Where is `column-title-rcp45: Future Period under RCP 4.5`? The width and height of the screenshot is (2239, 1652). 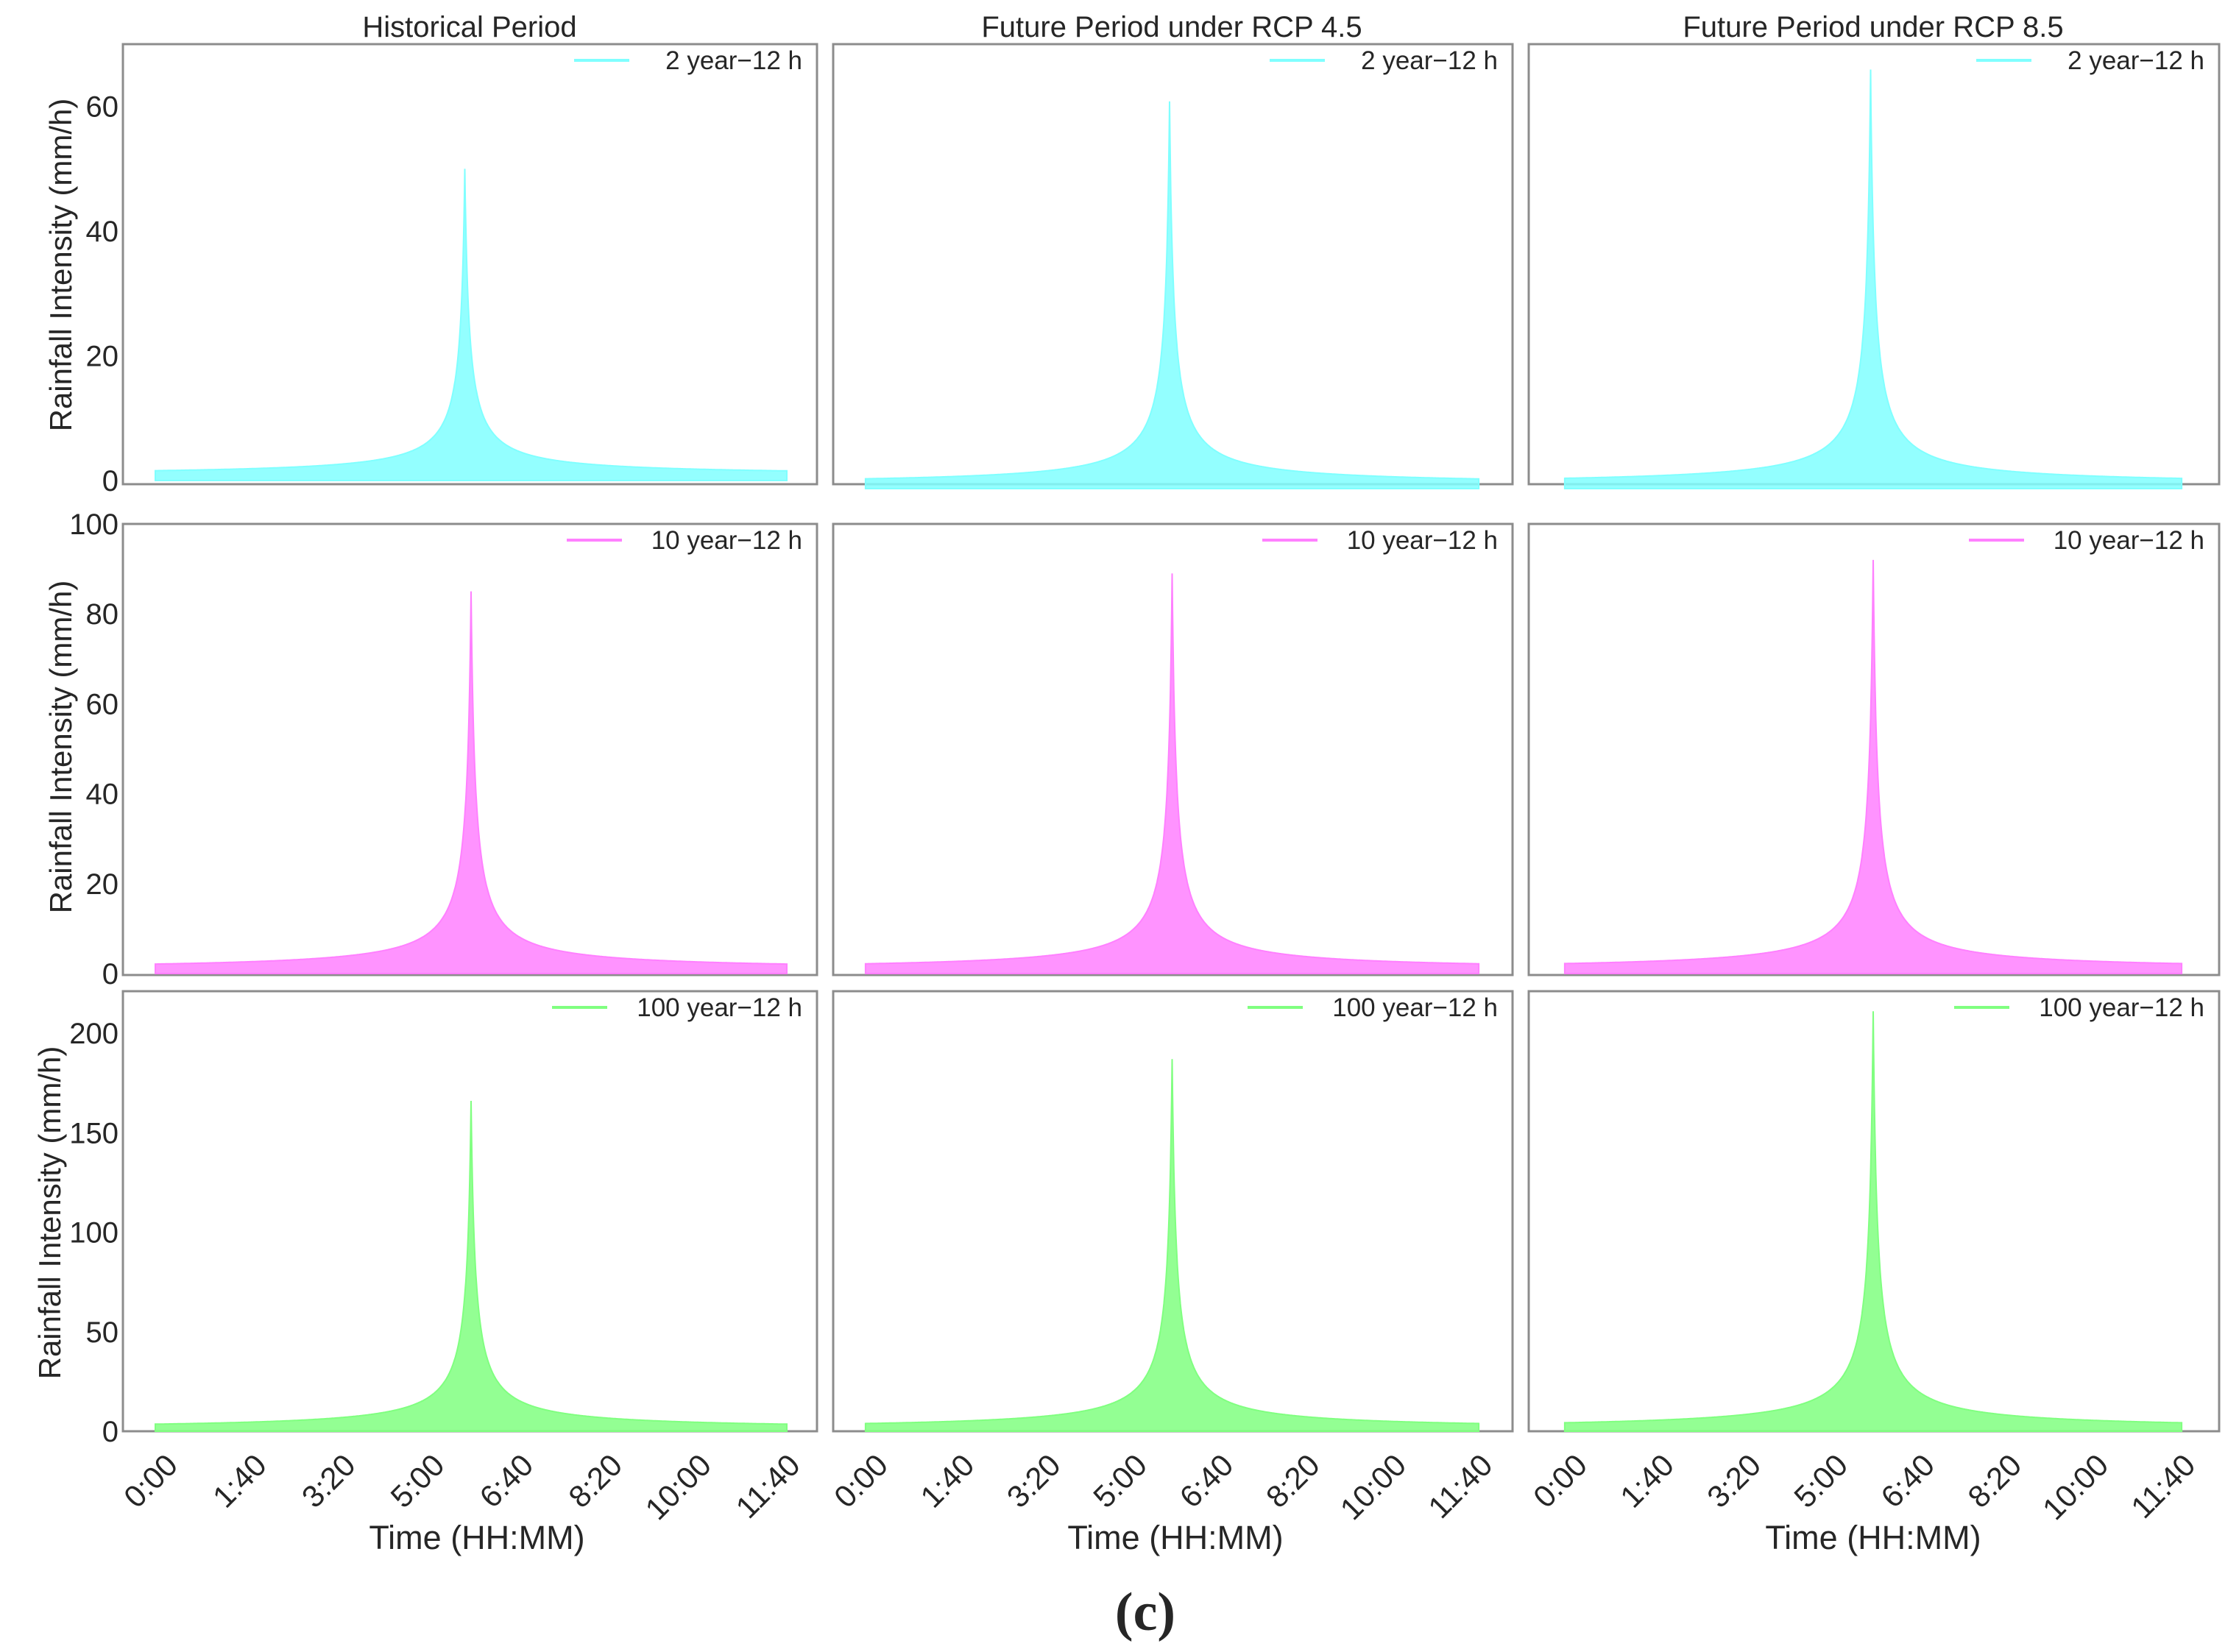
column-title-rcp45: Future Period under RCP 4.5 is located at coordinates (1171, 27).